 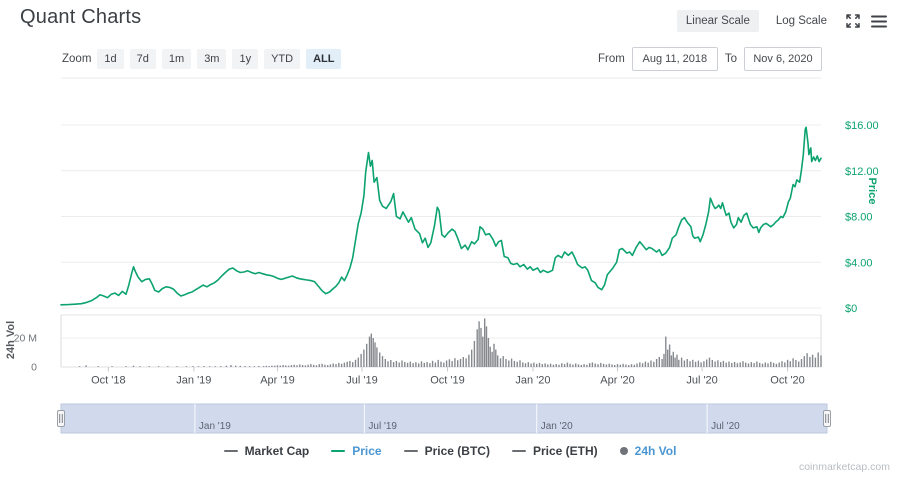 What do you see at coordinates (655, 451) in the screenshot?
I see `legend-label: 24h Vol` at bounding box center [655, 451].